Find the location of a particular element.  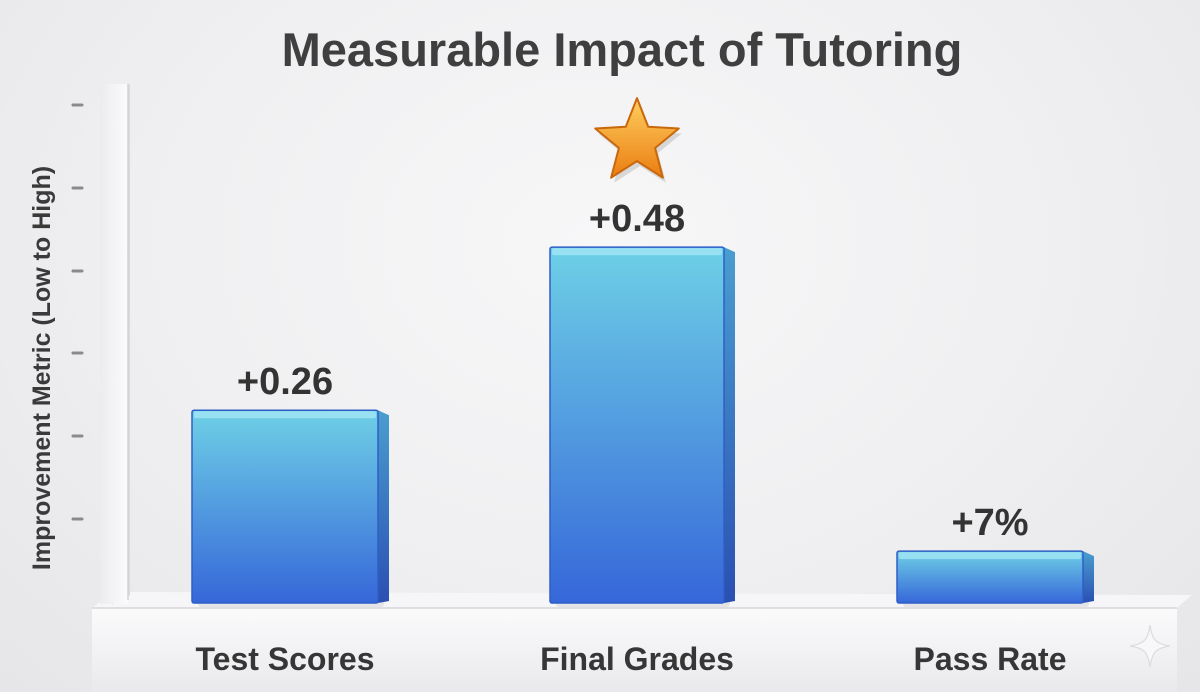

star-icon is located at coordinates (638, 140).